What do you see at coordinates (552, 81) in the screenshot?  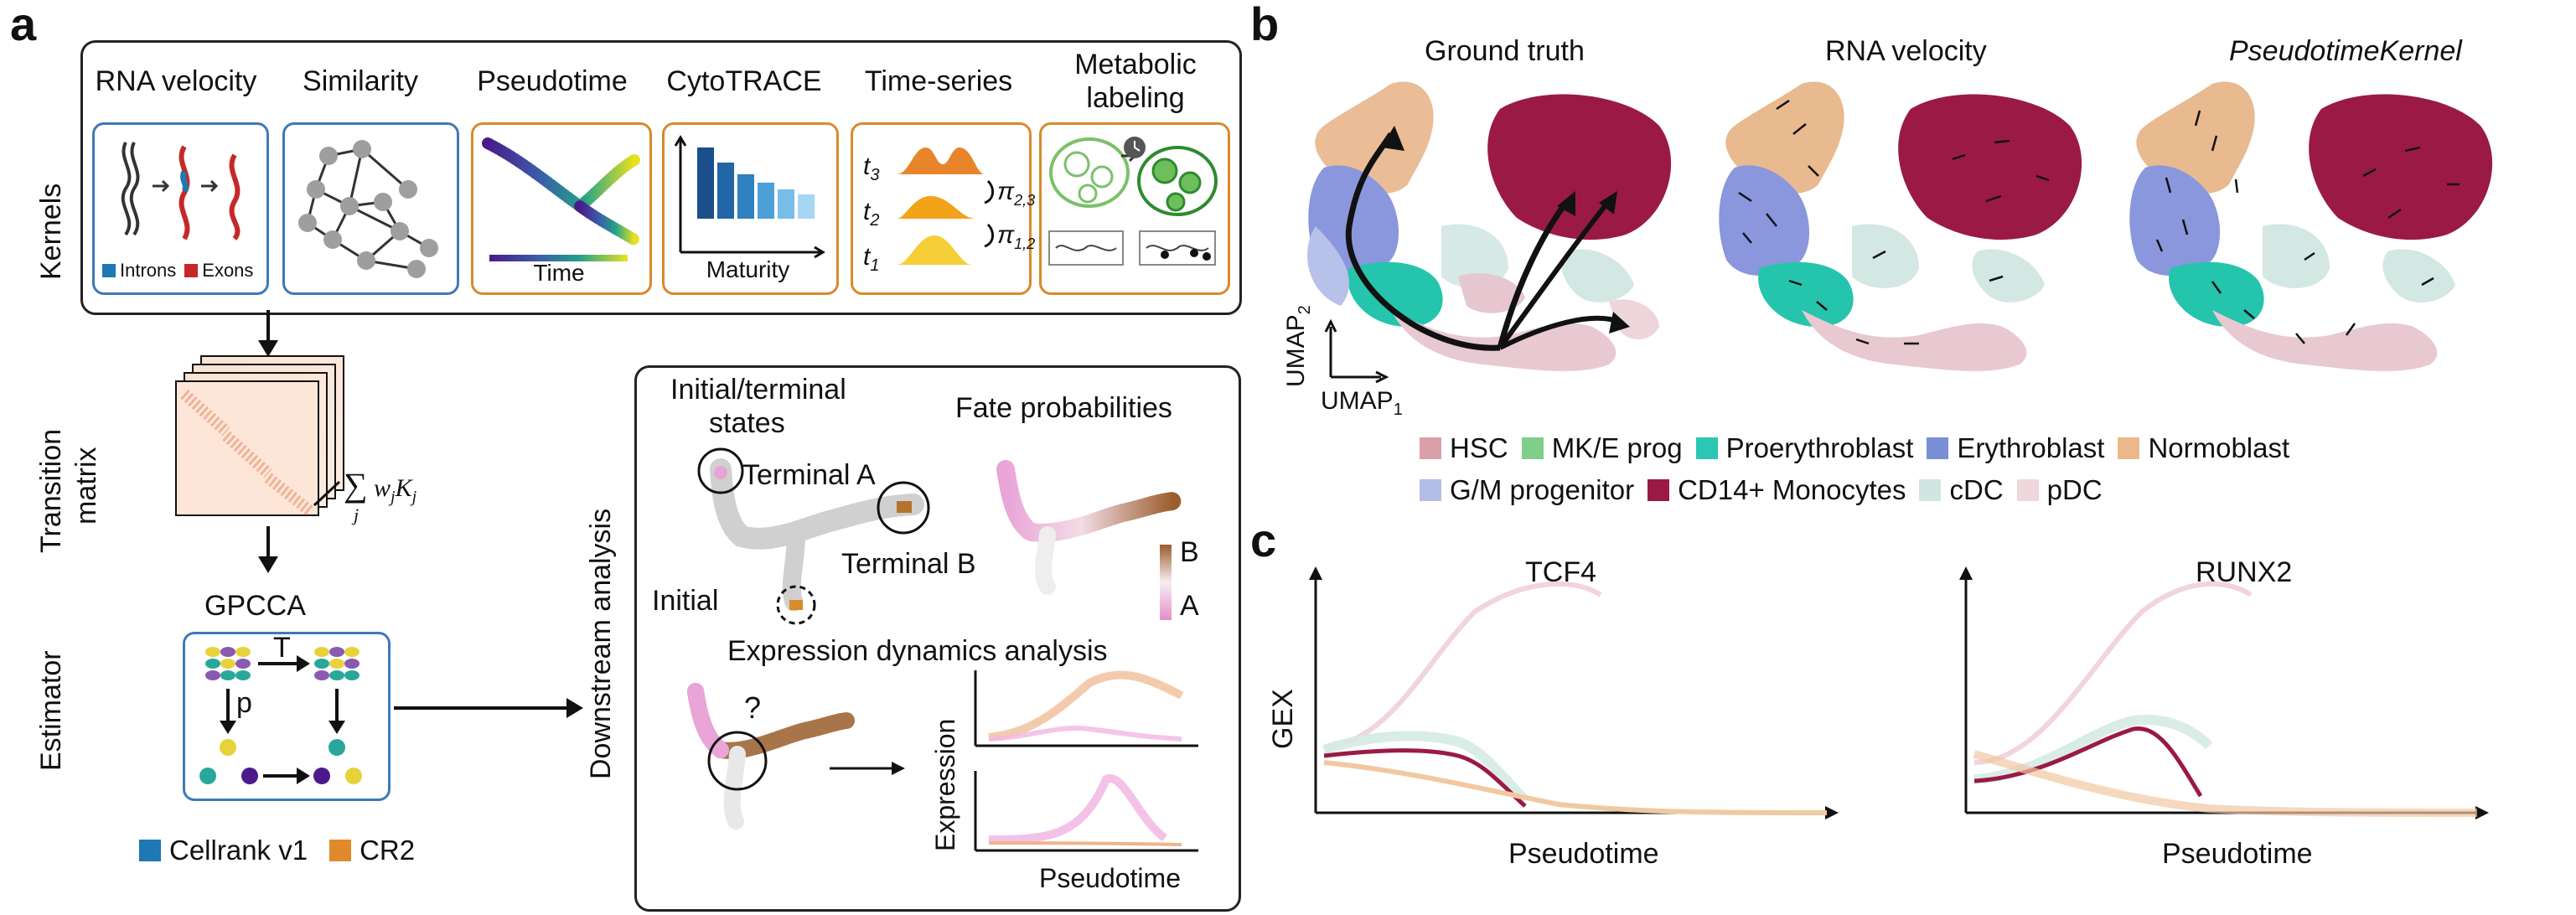 I see `kernel-title-pseudotime: Pseudotime` at bounding box center [552, 81].